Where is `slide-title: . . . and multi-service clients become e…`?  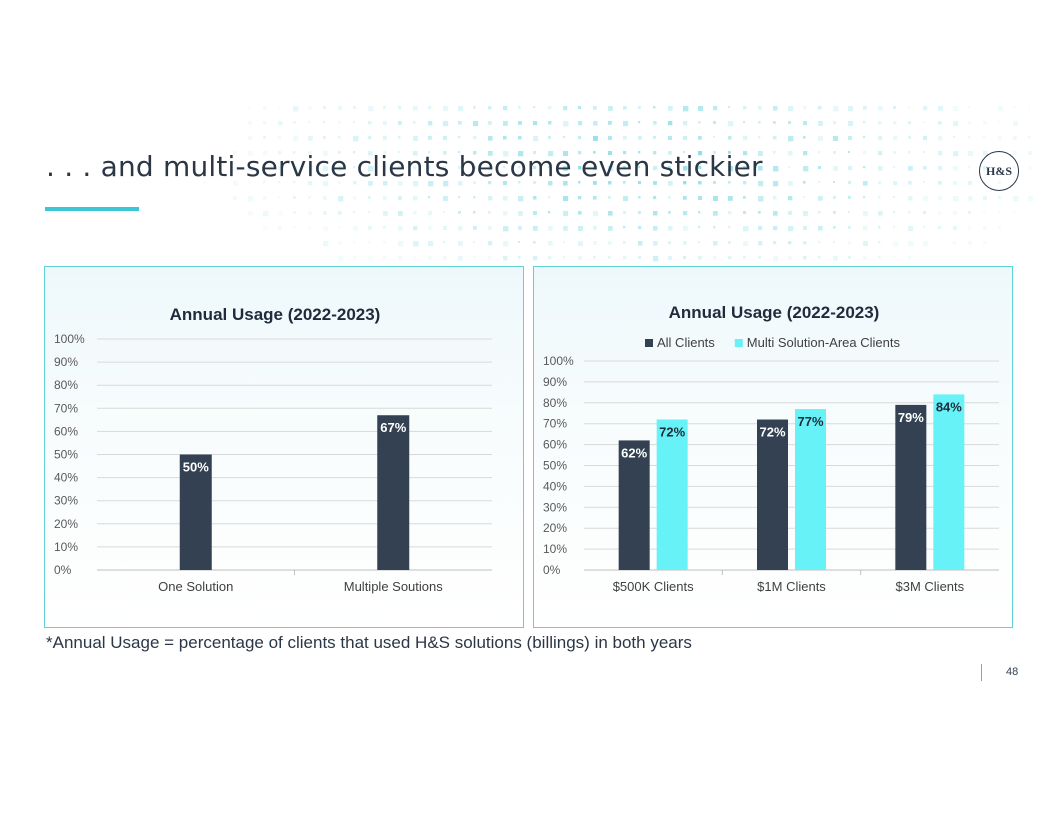
slide-title: . . . and multi-service clients become e… is located at coordinates (404, 166).